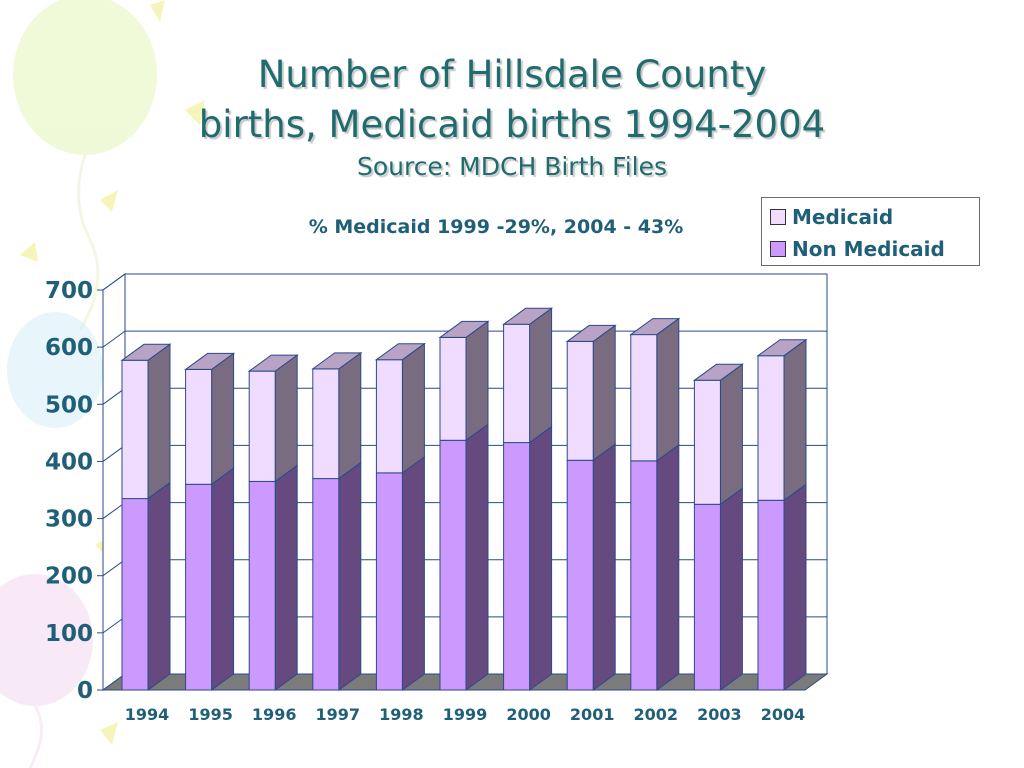 The width and height of the screenshot is (1024, 768). Describe the element at coordinates (69, 520) in the screenshot. I see `y-tick-label: 300` at that location.